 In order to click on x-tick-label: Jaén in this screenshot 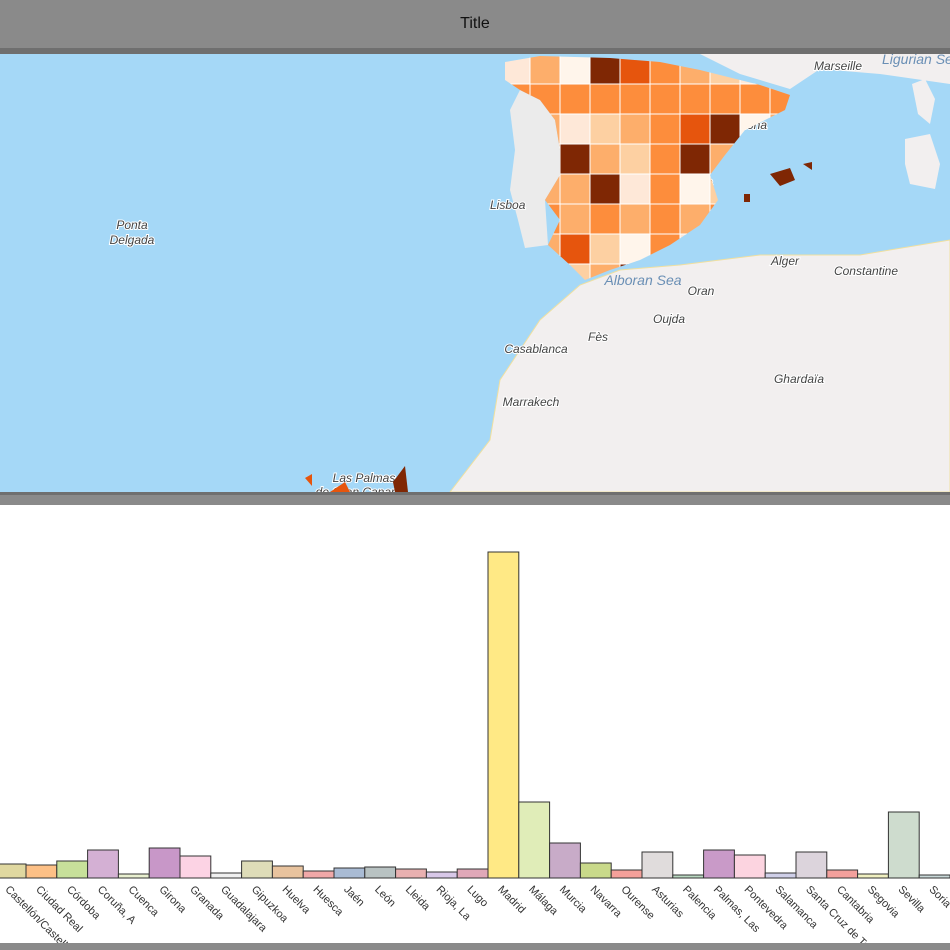, I will do `click(353, 896)`.